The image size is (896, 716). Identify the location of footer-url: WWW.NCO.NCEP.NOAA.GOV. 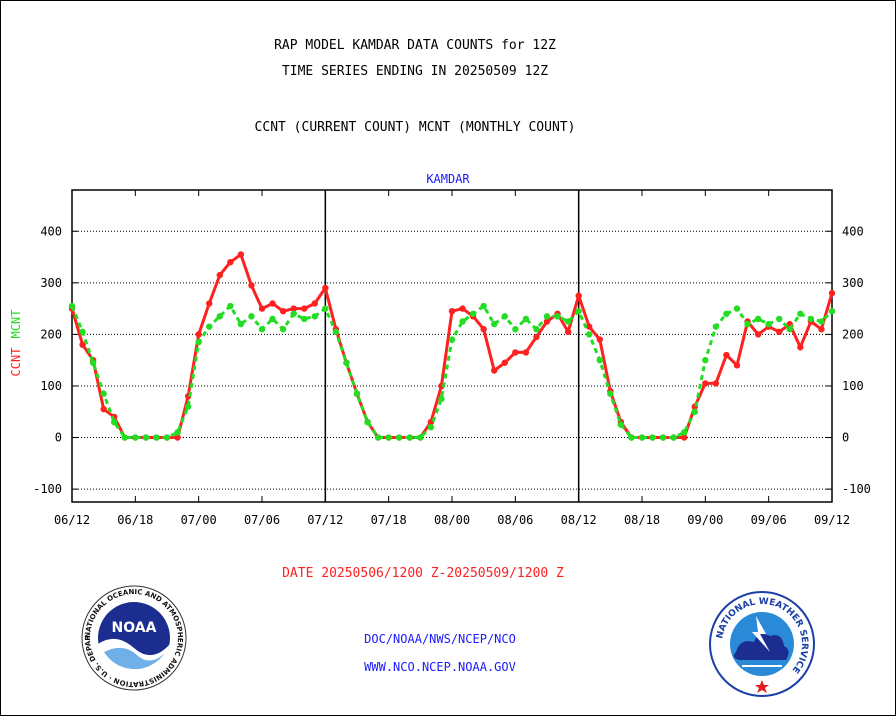
(440, 667).